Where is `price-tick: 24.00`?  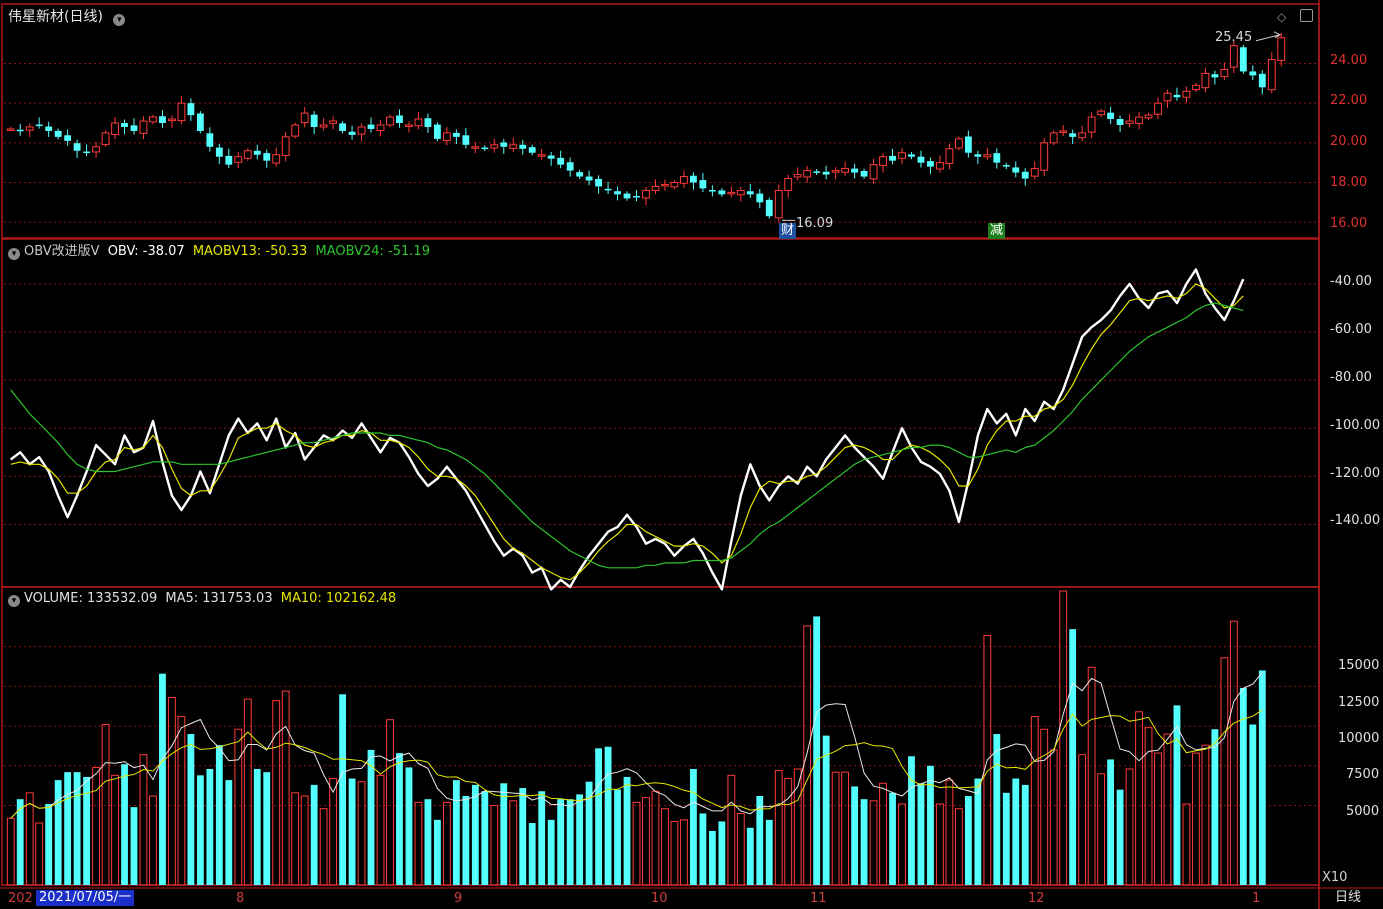 price-tick: 24.00 is located at coordinates (1349, 60).